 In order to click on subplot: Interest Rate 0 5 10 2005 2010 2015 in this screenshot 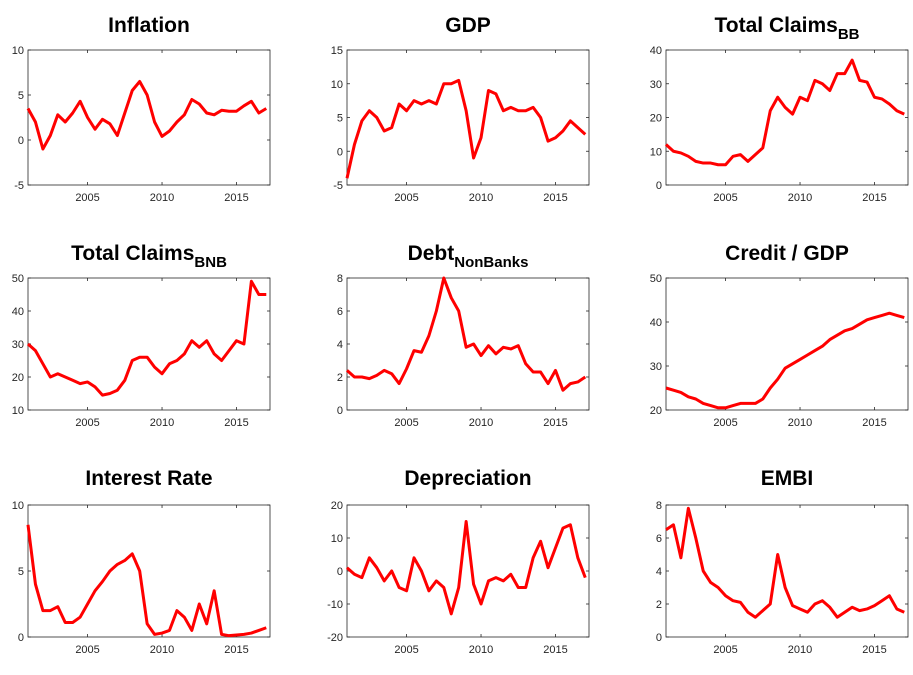, I will do `click(141, 561)`.